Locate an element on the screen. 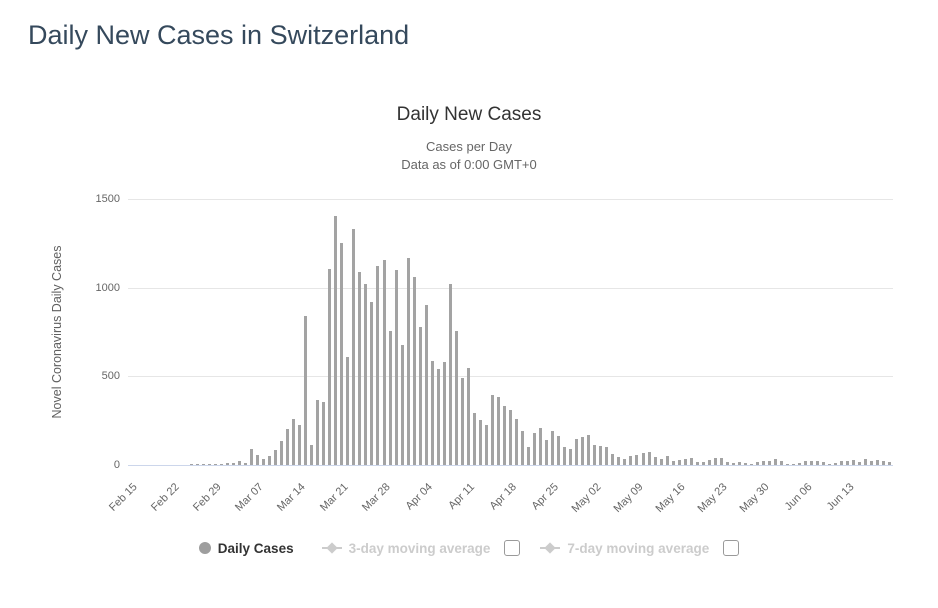  7day-moving-average-checkbox is located at coordinates (731, 548).